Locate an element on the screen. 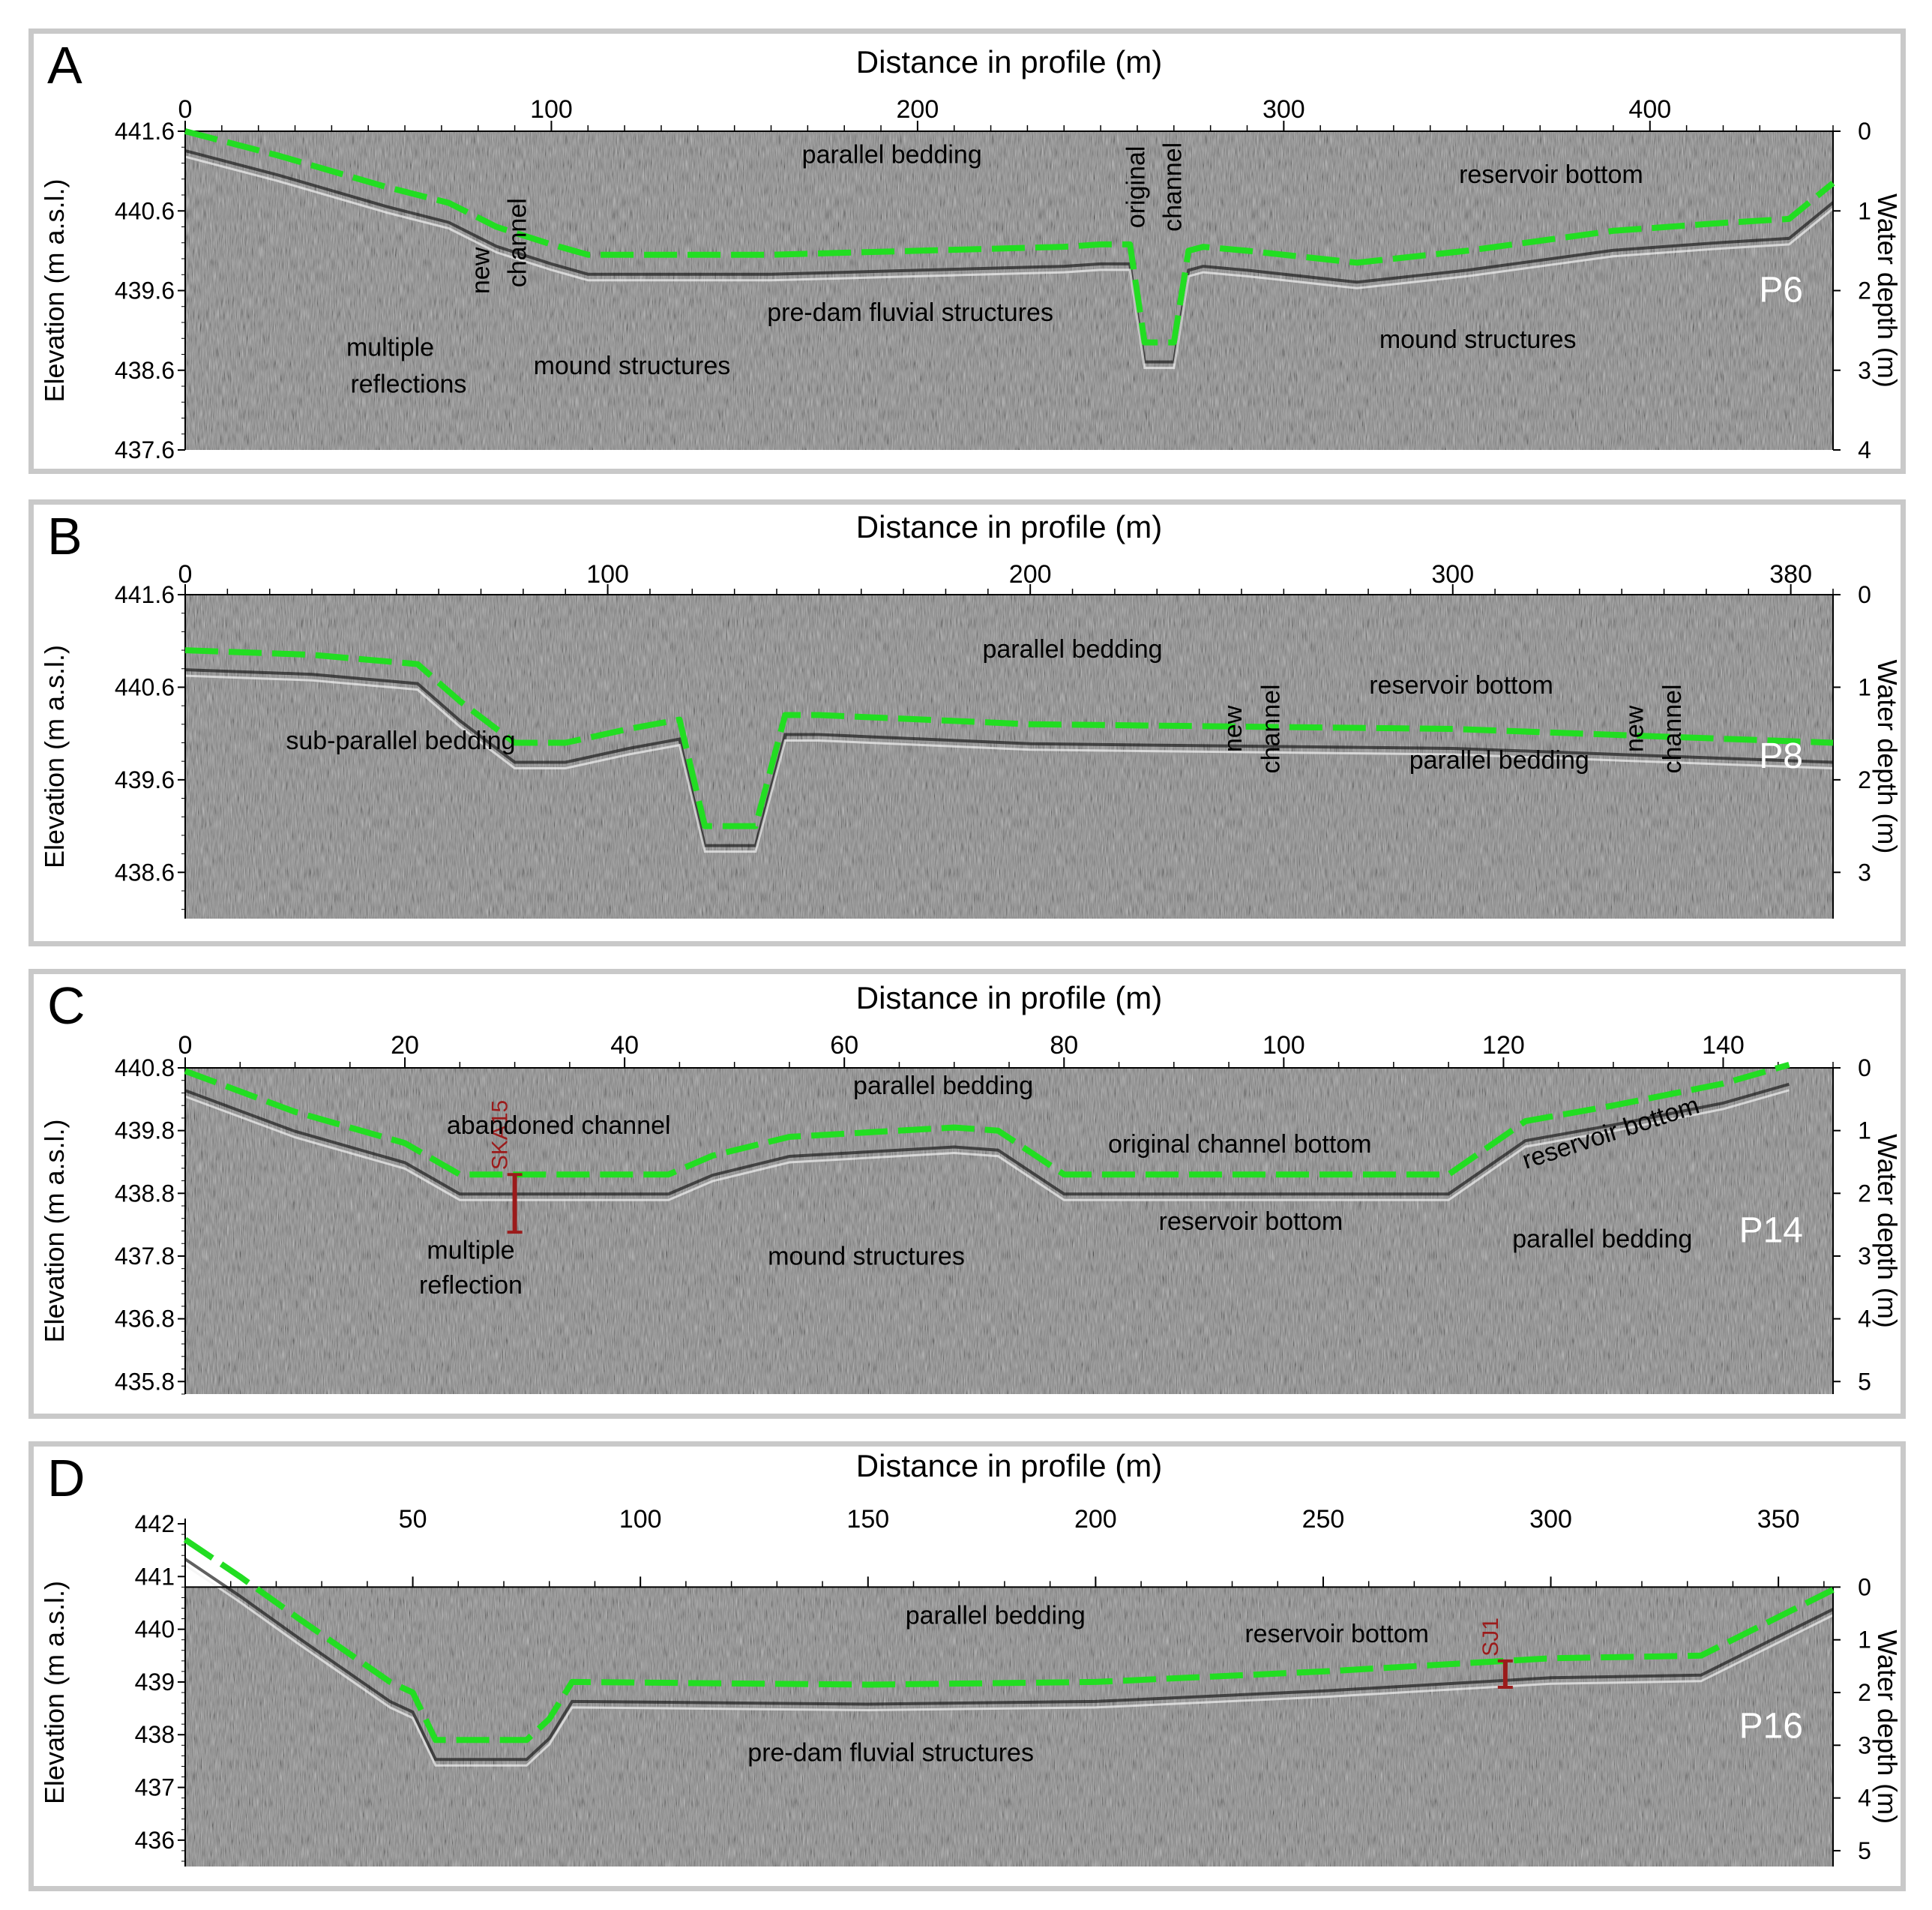  y-tick-label: 441 is located at coordinates (155, 1576).